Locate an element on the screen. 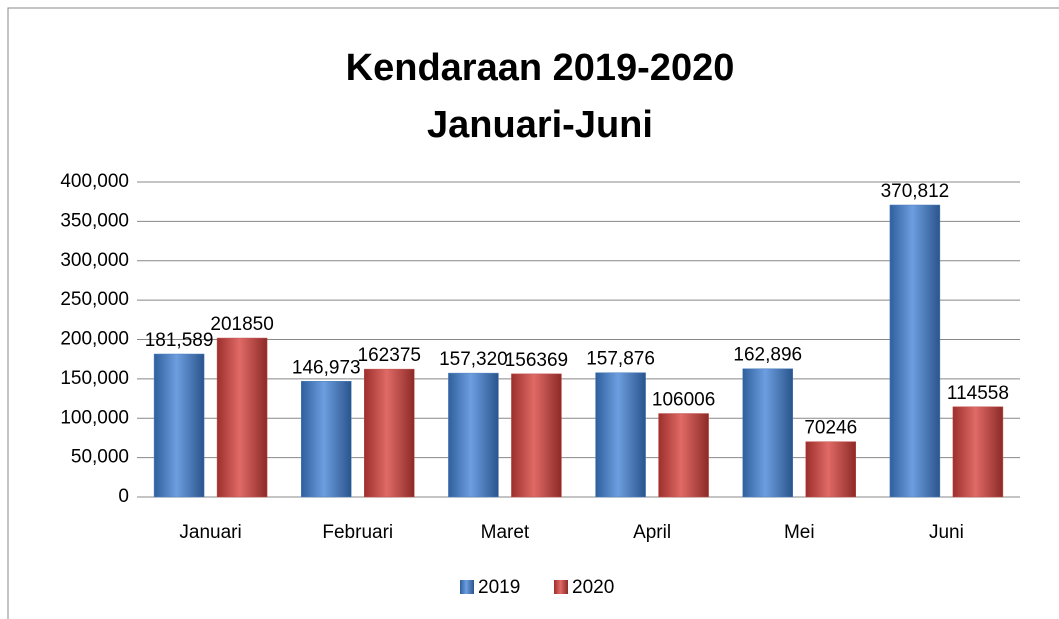 The width and height of the screenshot is (1059, 619). x-tick-label: Februari is located at coordinates (357, 532).